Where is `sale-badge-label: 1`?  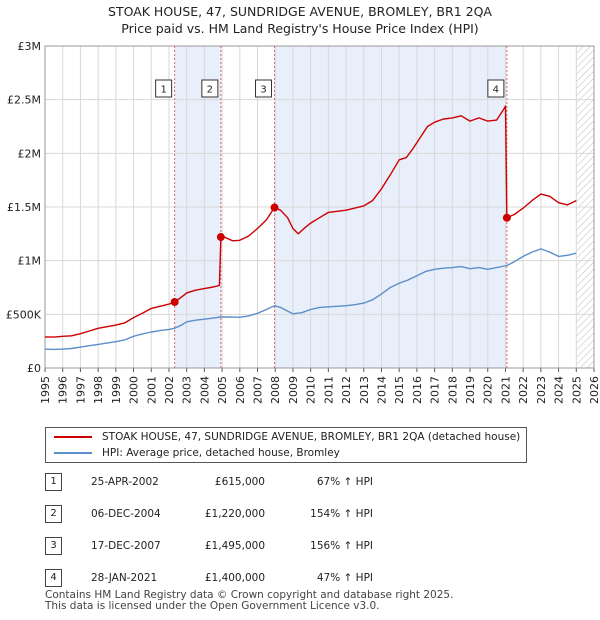
sale-badge-label: 1 is located at coordinates (163, 90).